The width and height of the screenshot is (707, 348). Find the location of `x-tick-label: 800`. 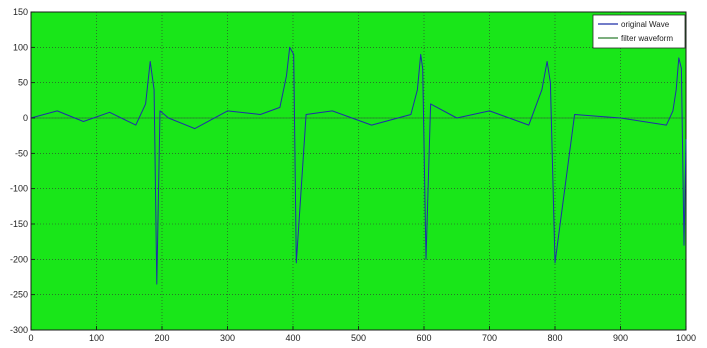

x-tick-label: 800 is located at coordinates (554, 338).